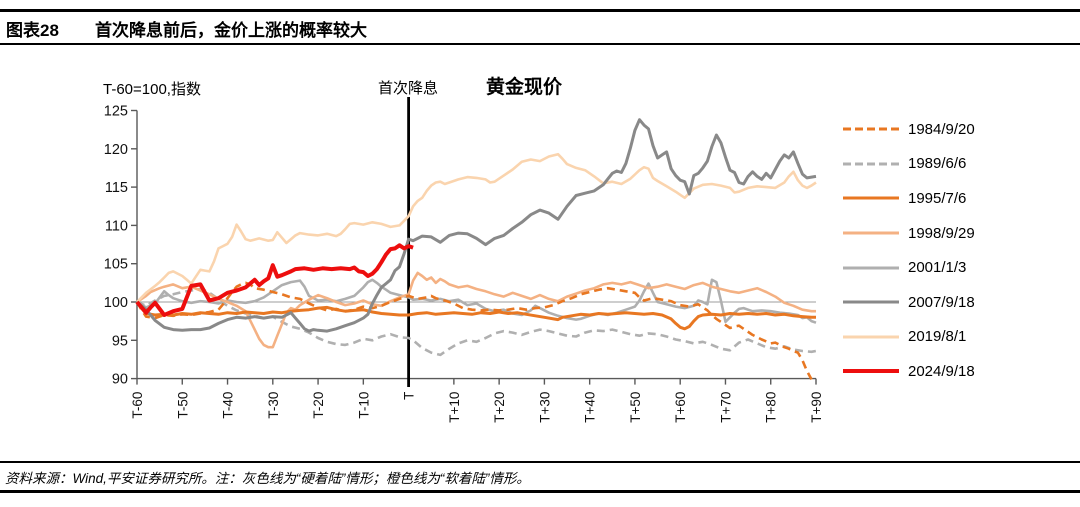  Describe the element at coordinates (318, 405) in the screenshot. I see `x-axis-tick-label: T-20` at that location.